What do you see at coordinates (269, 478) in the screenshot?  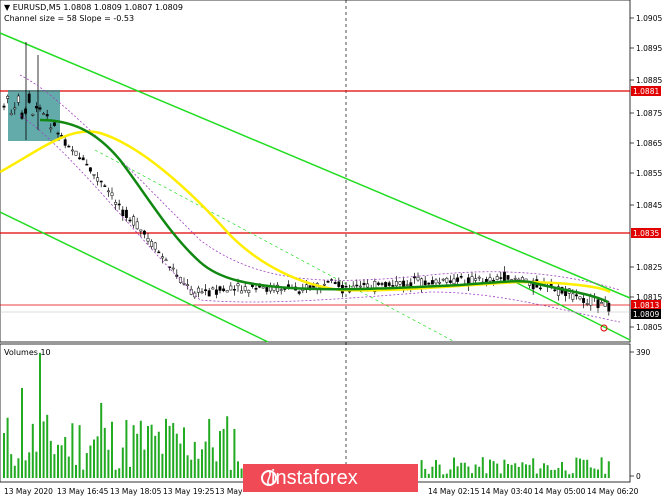 I see `instaforex-swirl-icon` at bounding box center [269, 478].